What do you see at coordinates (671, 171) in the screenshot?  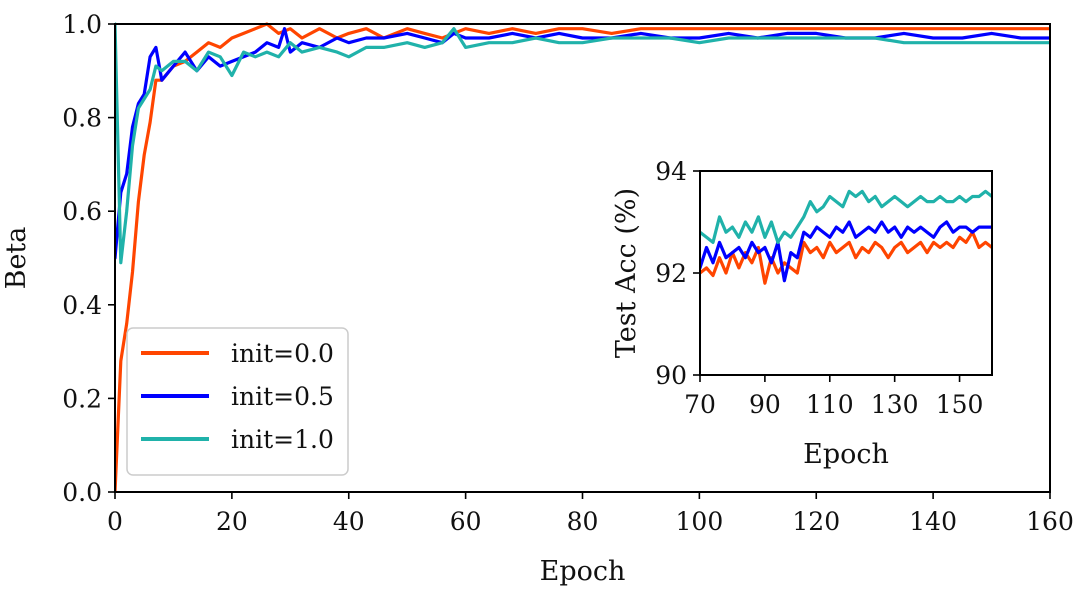 I see `y-tick-label: 94` at bounding box center [671, 171].